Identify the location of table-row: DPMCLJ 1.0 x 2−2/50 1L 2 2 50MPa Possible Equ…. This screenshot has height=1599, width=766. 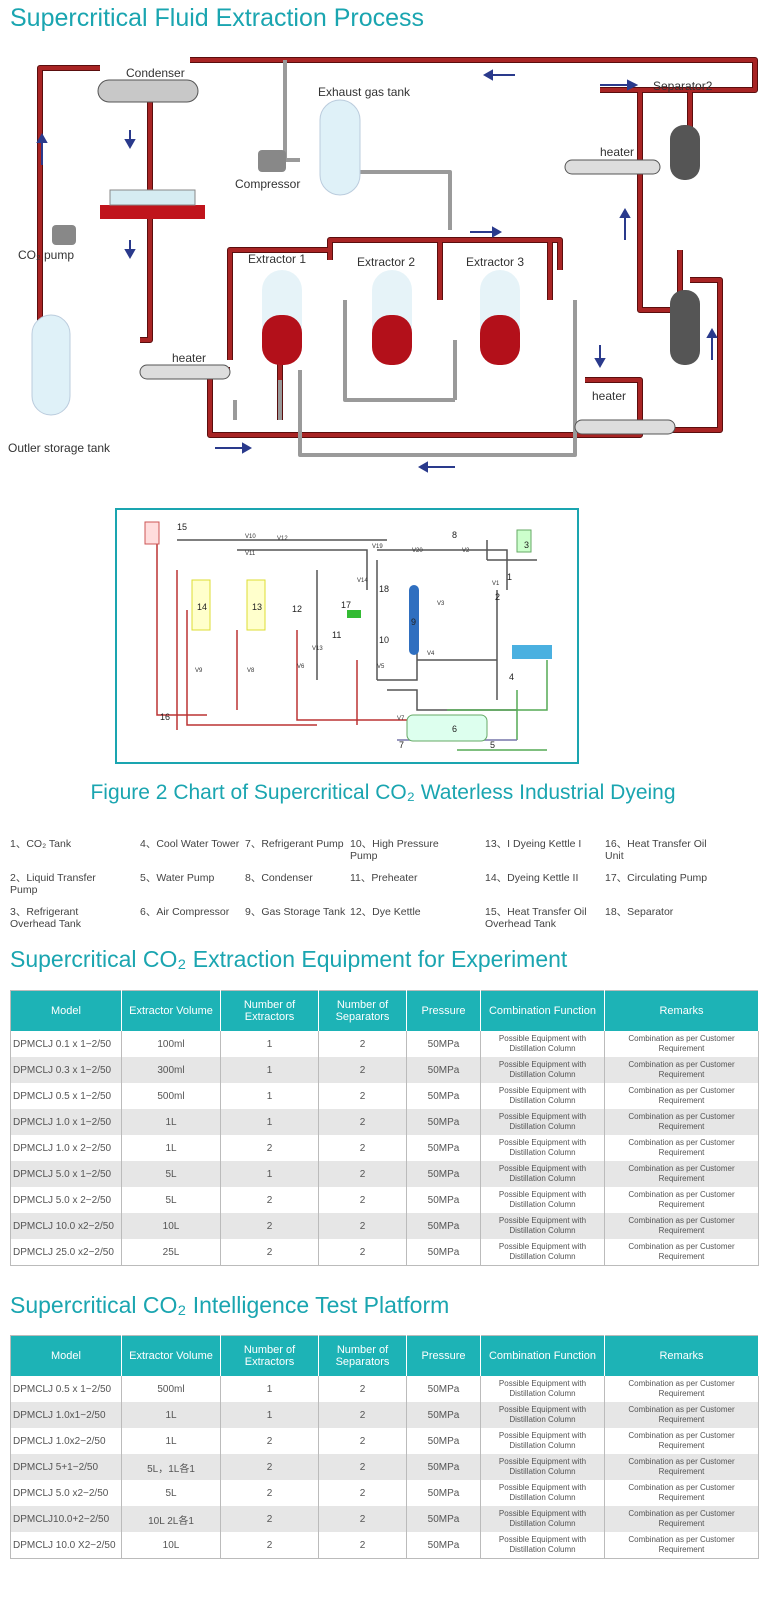
(384, 1148).